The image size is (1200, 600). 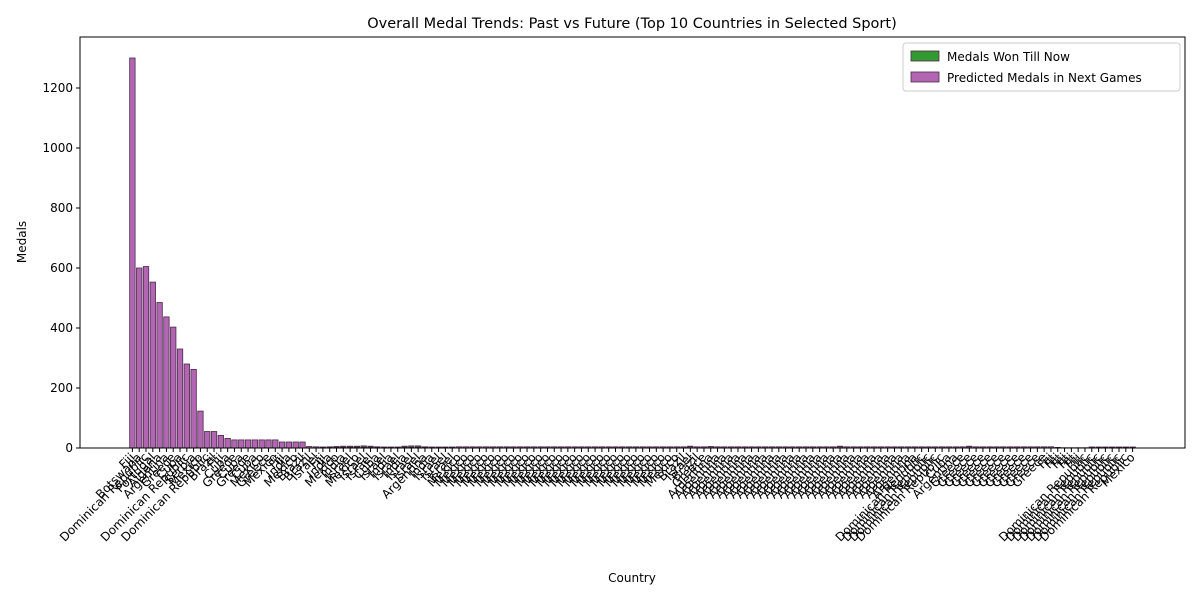 I want to click on legend-box, so click(x=1041, y=67).